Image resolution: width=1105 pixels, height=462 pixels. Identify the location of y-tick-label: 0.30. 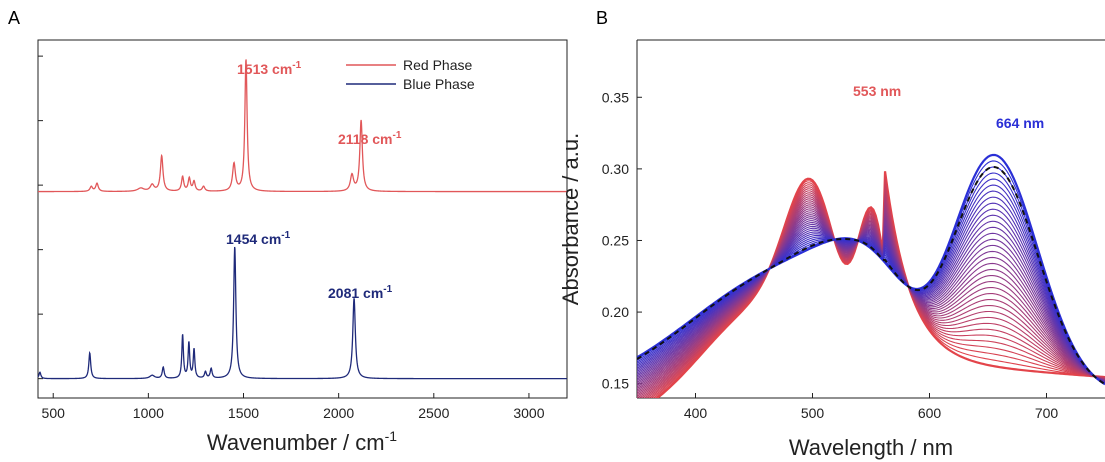
(615, 169).